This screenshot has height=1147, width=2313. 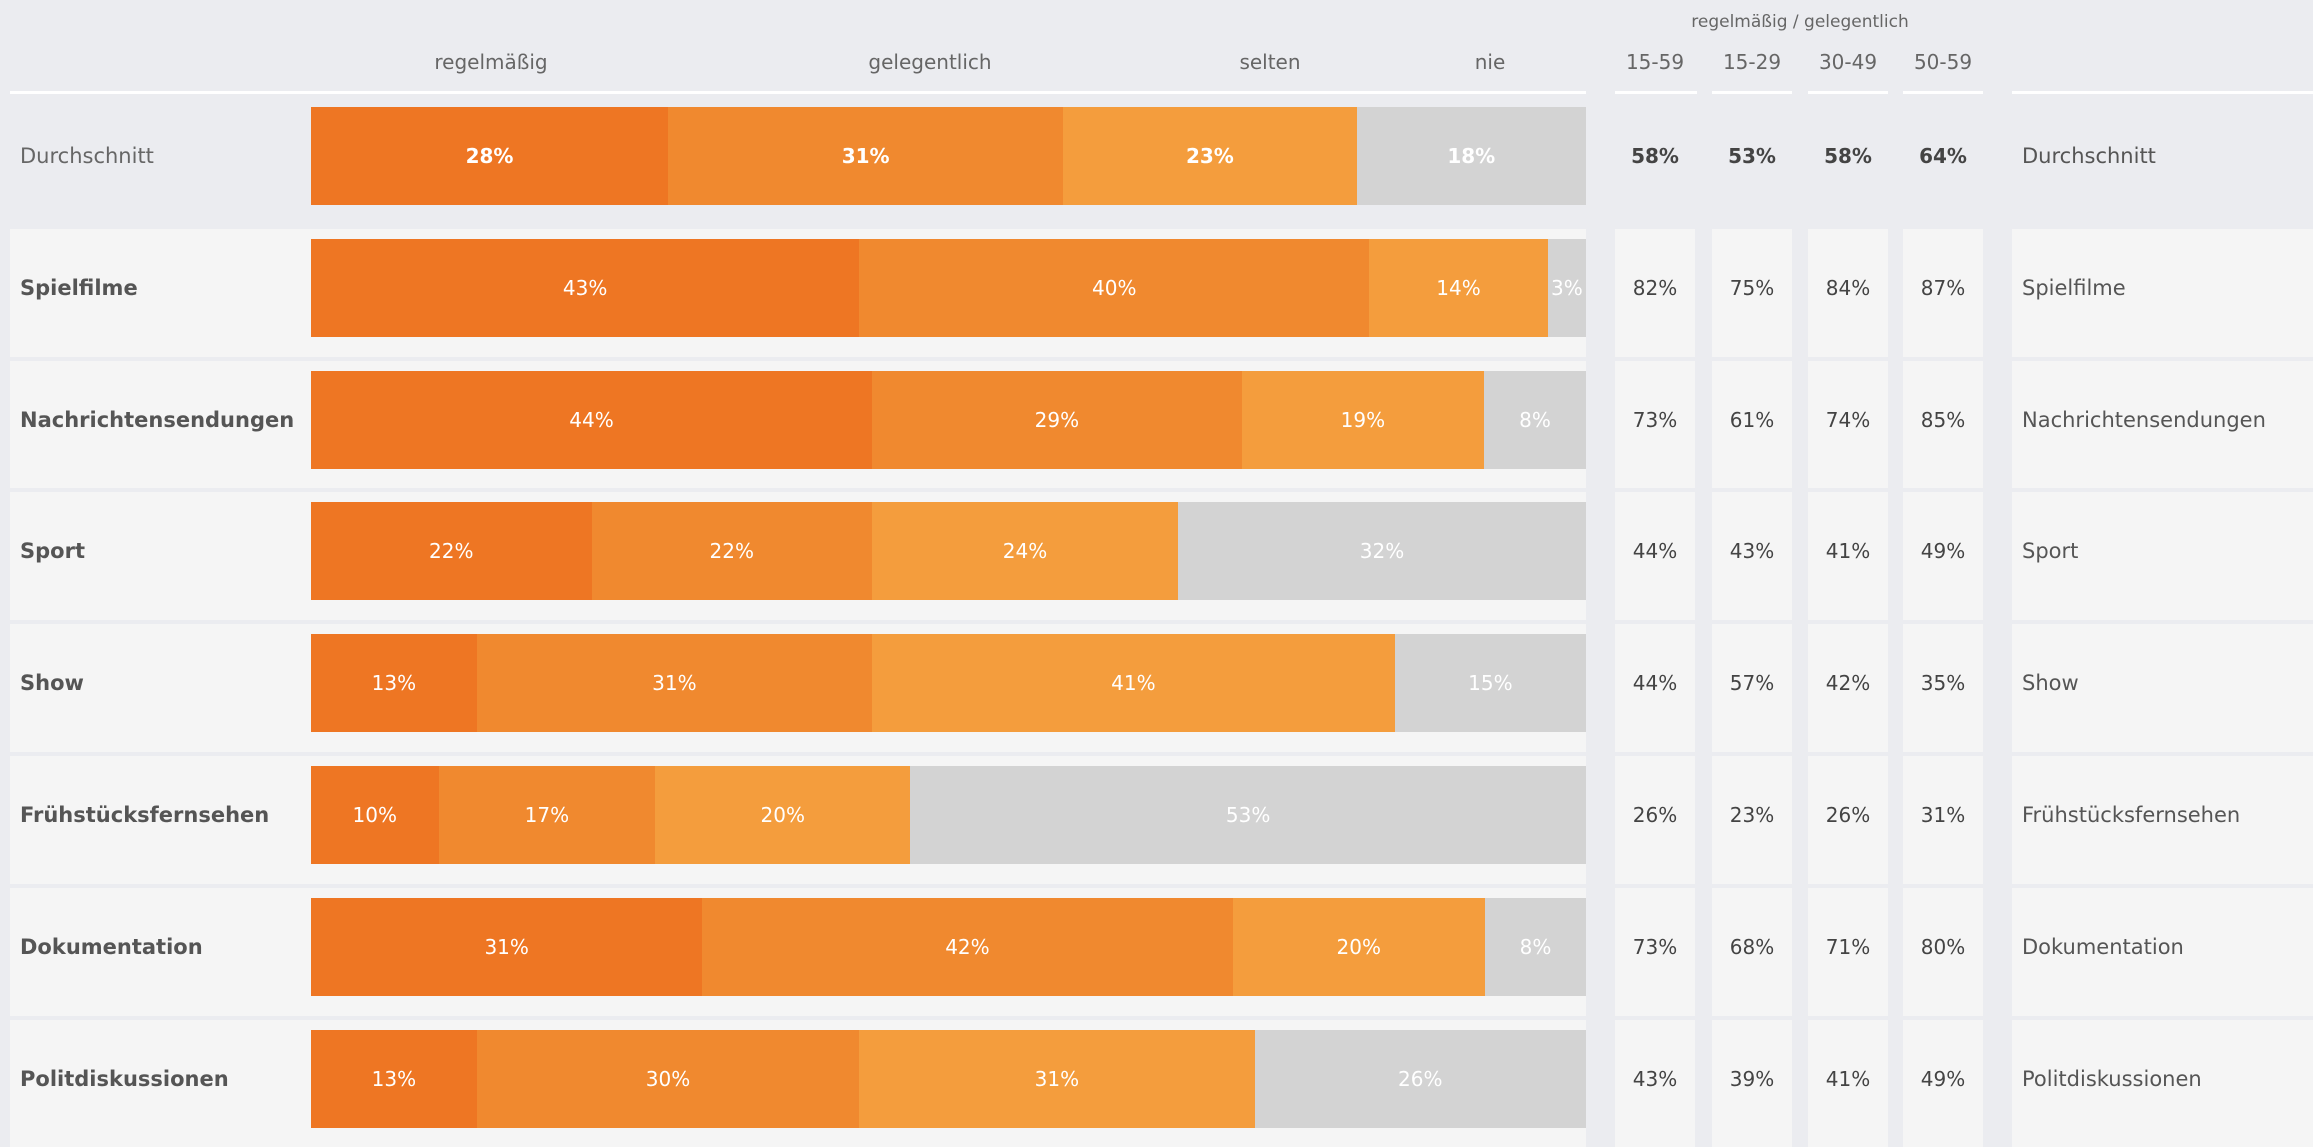 What do you see at coordinates (1133, 683) in the screenshot?
I see `bar-segment-selten: 41%` at bounding box center [1133, 683].